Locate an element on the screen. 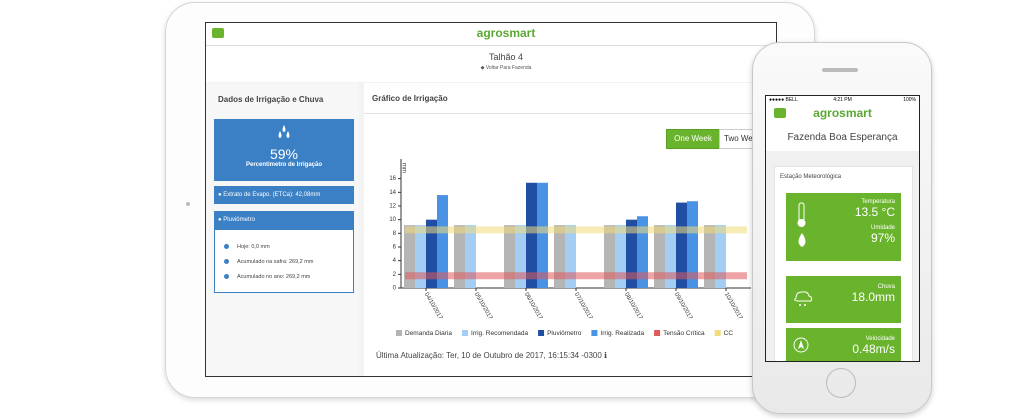 The image size is (1010, 419). evapo-text: Extrato de Evapo. (ETCa): 42,08mm is located at coordinates (272, 195).